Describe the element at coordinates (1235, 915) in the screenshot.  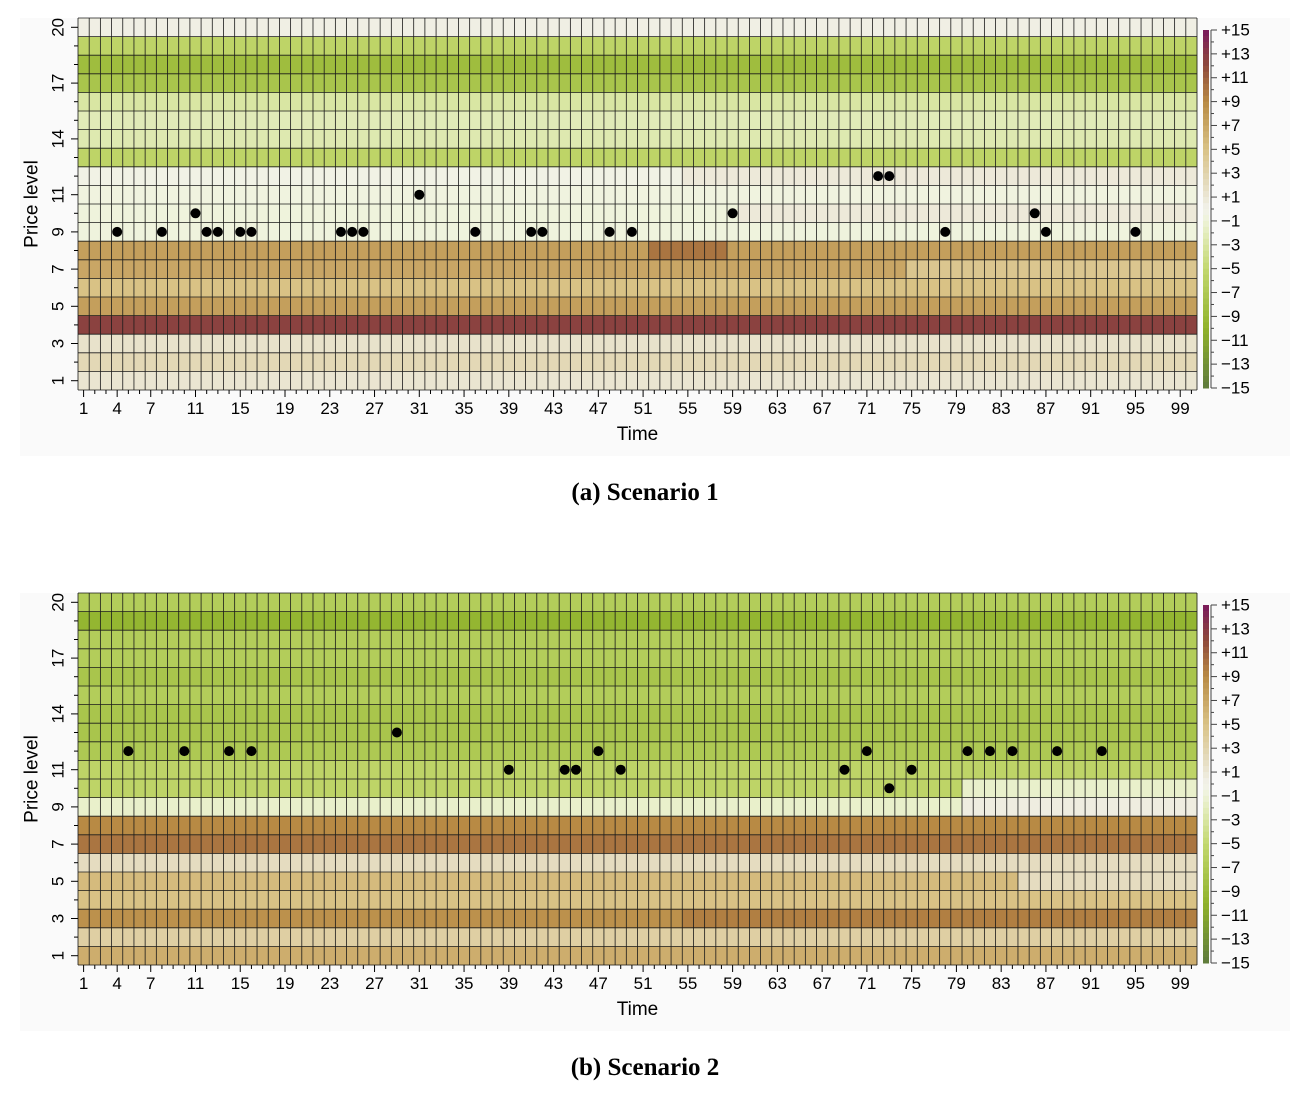
I see `colorbar-label: −11` at that location.